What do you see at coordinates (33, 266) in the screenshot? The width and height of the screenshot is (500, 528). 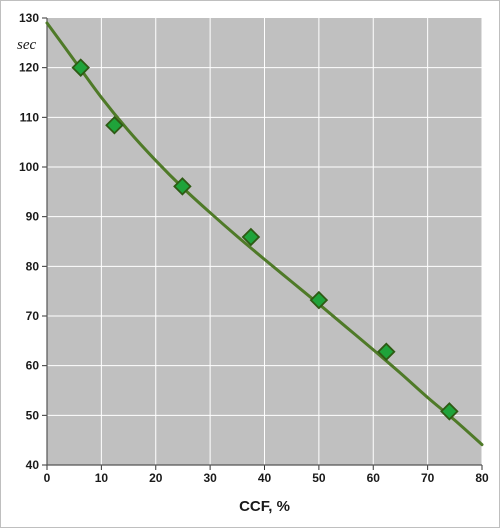 I see `y-tick-label: 80` at bounding box center [33, 266].